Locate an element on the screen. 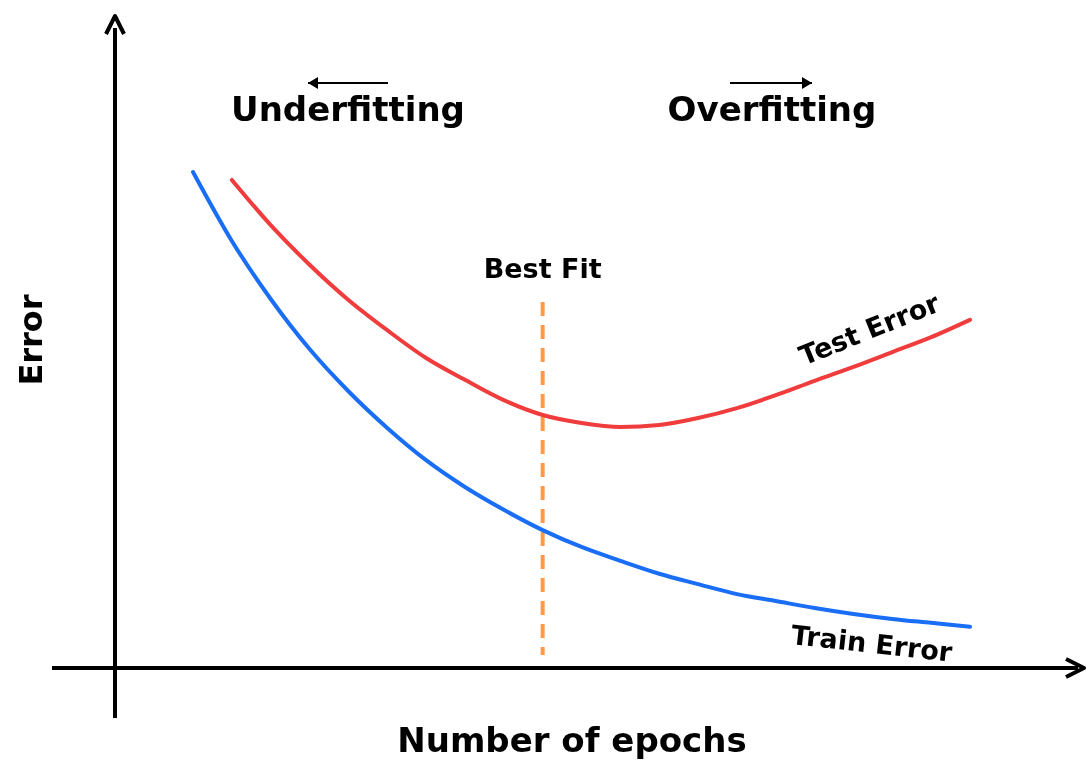 This screenshot has width=1088, height=760. y-axis-title: Error is located at coordinates (31, 340).